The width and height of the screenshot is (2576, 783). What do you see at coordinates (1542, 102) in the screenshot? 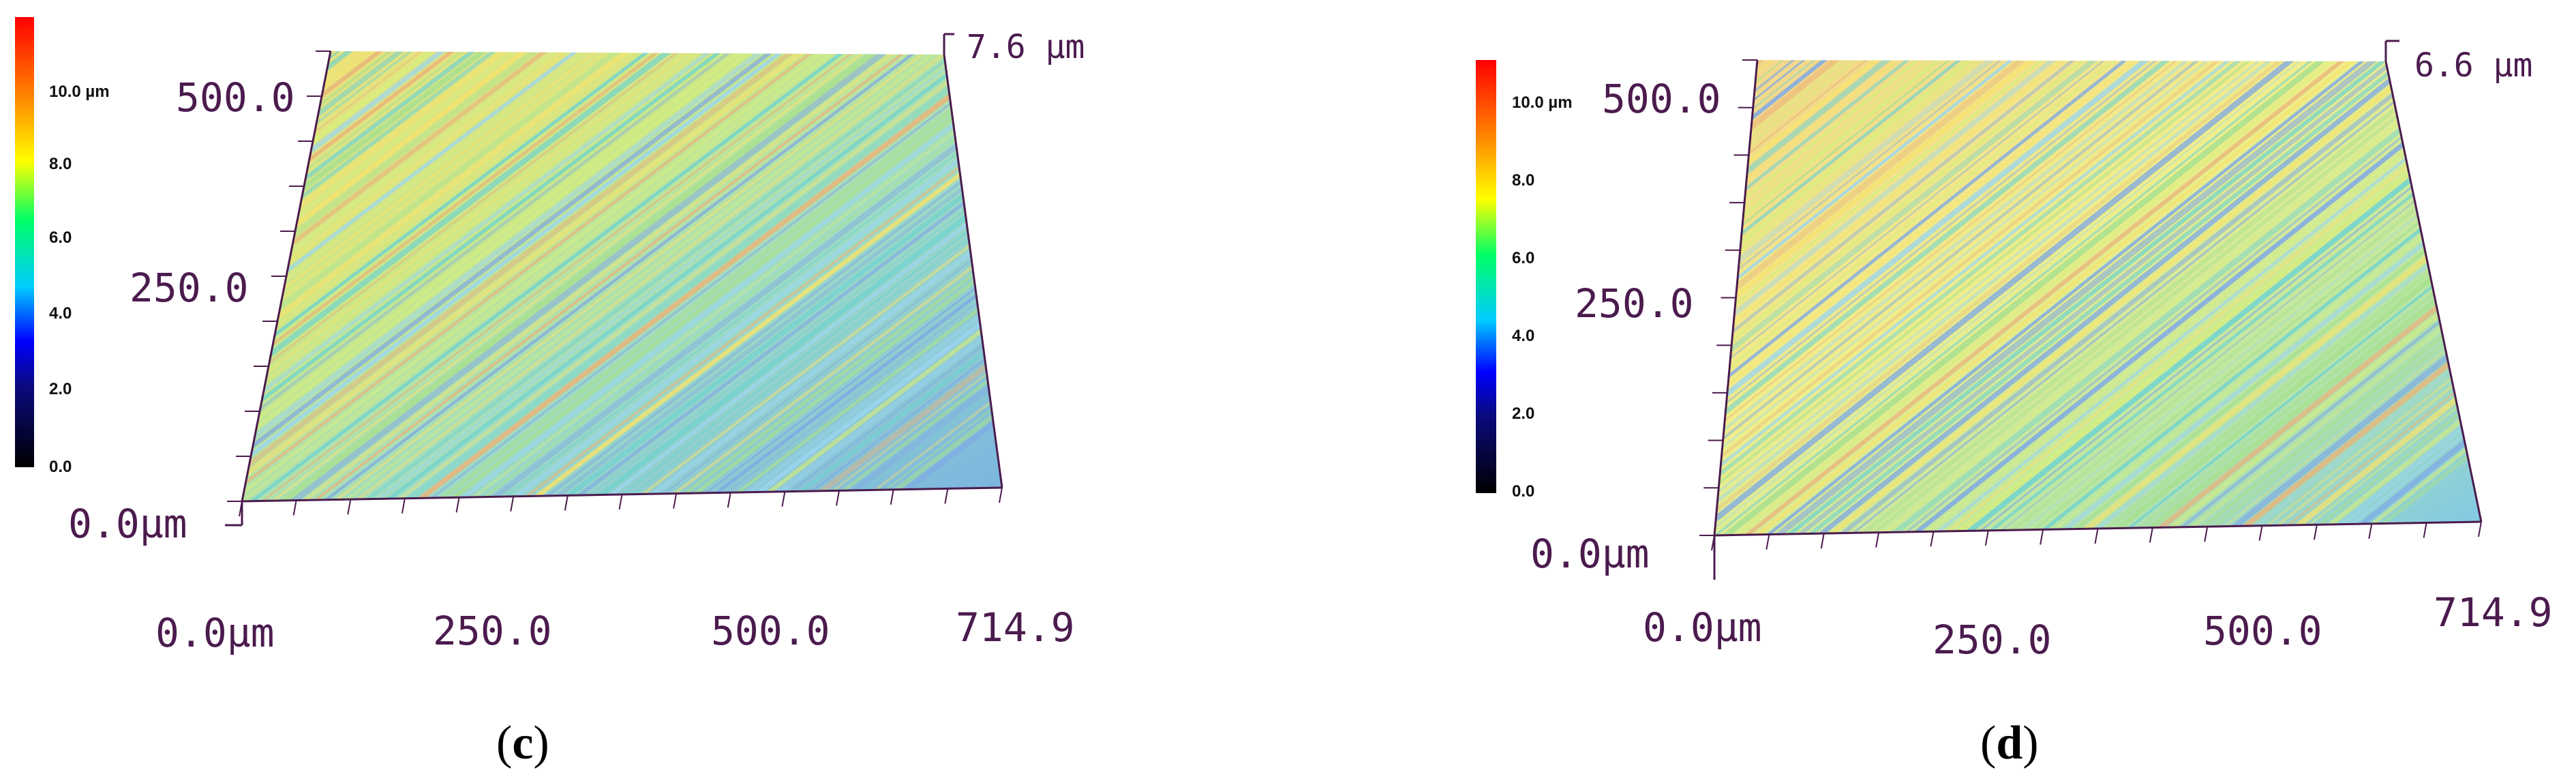
I see `colorbar-d-label-10: 10.0 µm` at bounding box center [1542, 102].